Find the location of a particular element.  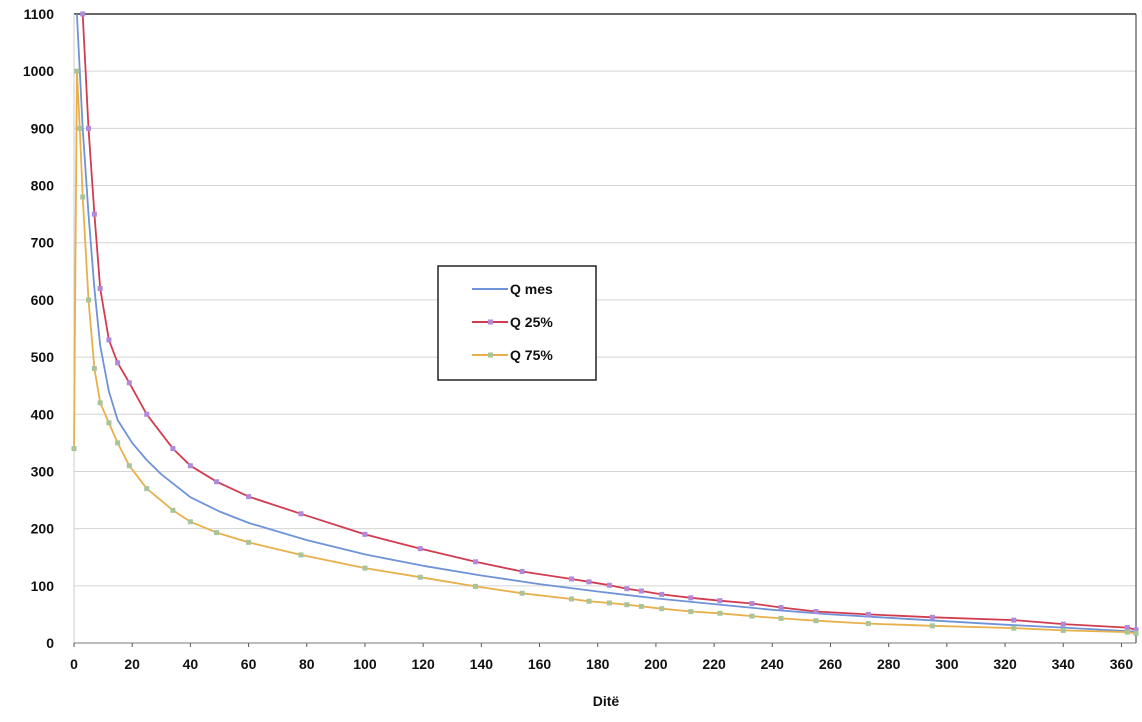

y-tick-label: 400 is located at coordinates (43, 414).